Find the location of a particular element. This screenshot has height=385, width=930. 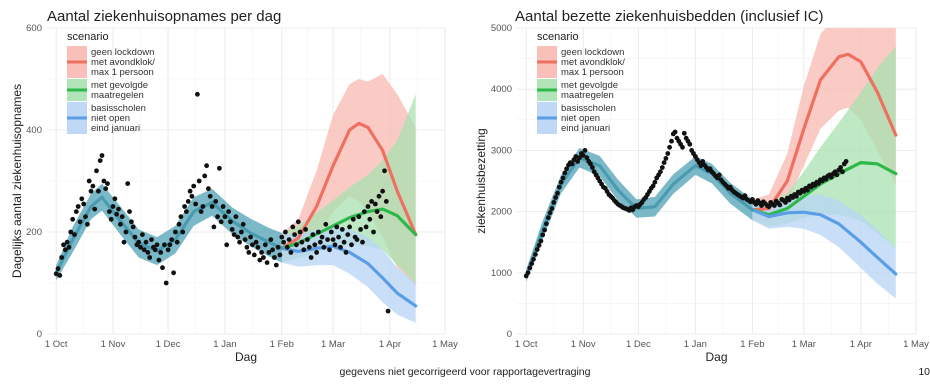

legend-label: eind januari is located at coordinates (115, 128).